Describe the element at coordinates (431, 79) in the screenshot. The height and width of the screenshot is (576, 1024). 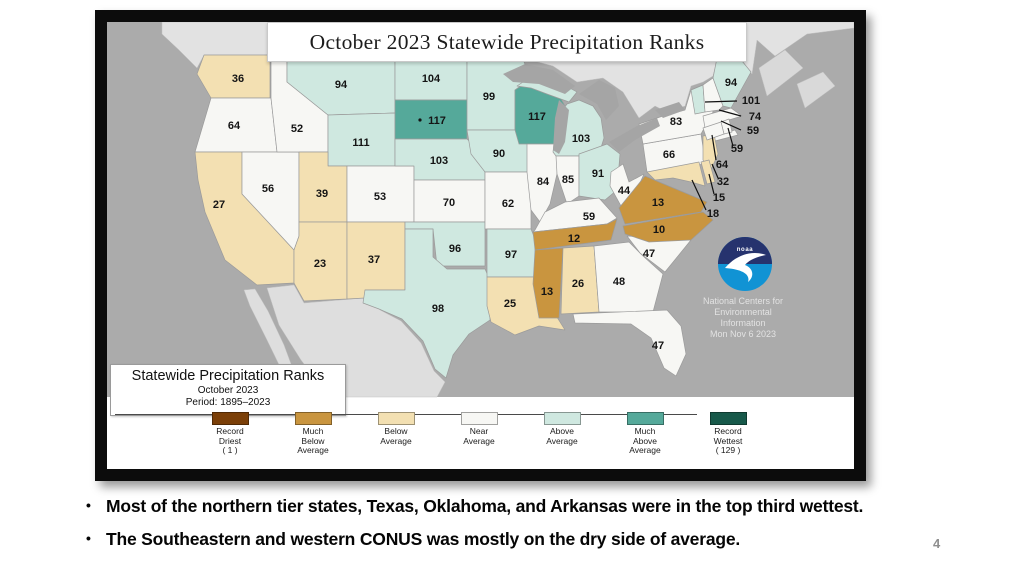
I see `state-nd-value: 104` at that location.